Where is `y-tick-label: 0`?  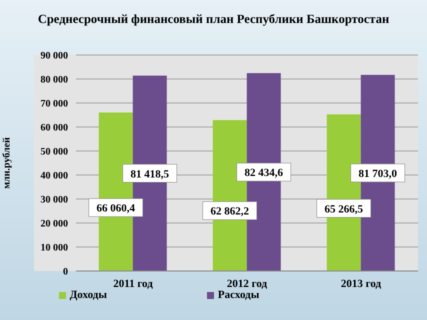 y-tick-label: 0 is located at coordinates (65, 272).